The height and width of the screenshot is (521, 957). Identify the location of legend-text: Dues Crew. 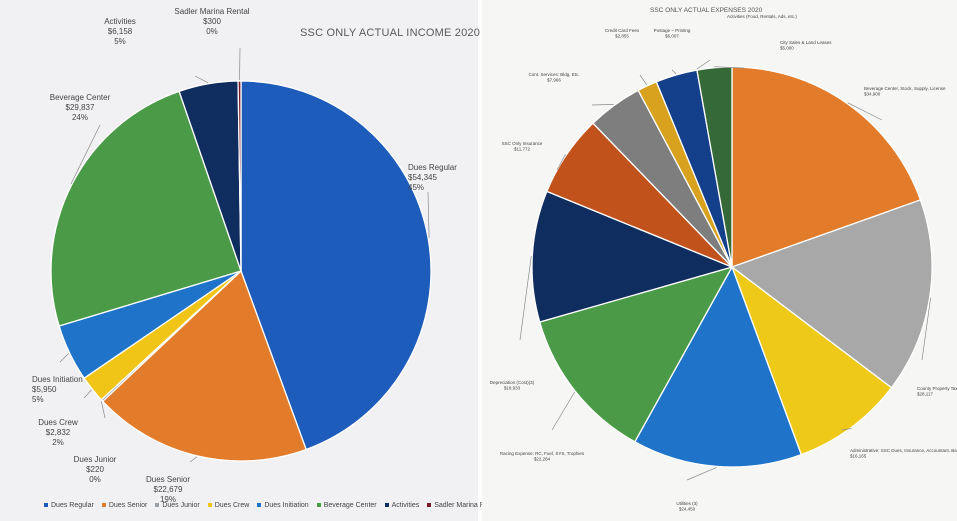
(232, 505).